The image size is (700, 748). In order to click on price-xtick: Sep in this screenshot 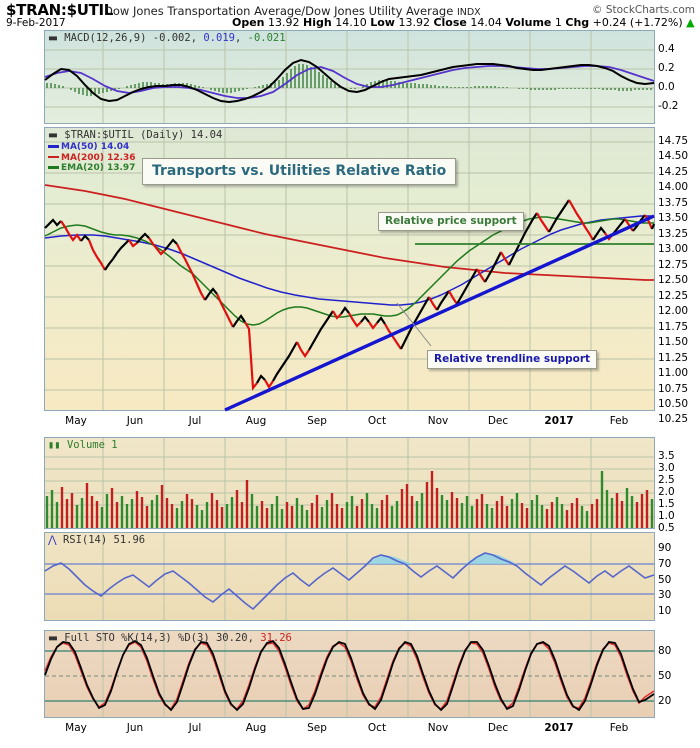, I will do `click(317, 421)`.